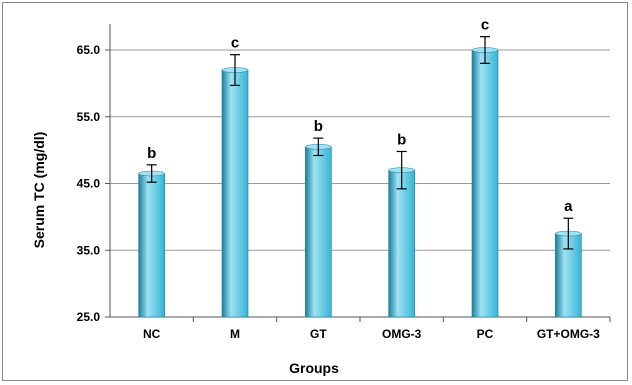 The width and height of the screenshot is (632, 385). What do you see at coordinates (402, 334) in the screenshot?
I see `x-tick-label: OMG-3` at bounding box center [402, 334].